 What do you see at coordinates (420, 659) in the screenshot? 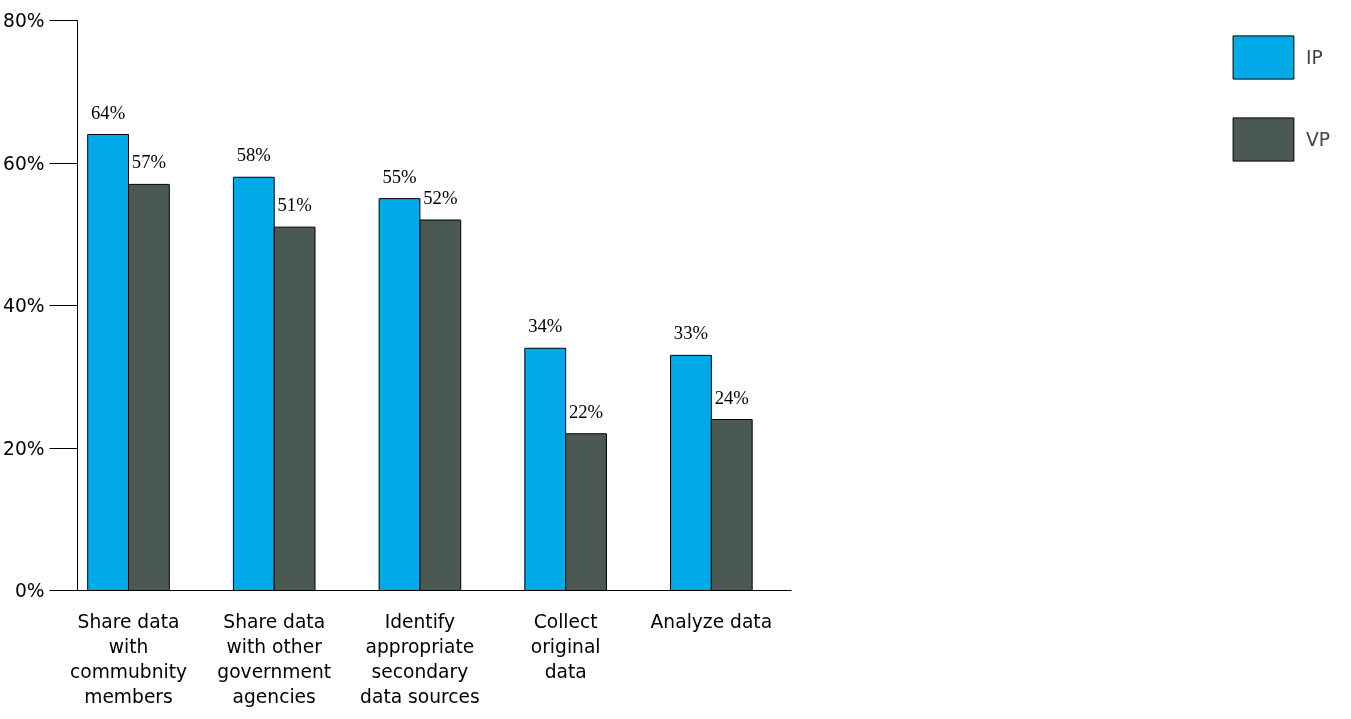
I see `x-tick-label: Identify appropriate secondary data sources` at bounding box center [420, 659].